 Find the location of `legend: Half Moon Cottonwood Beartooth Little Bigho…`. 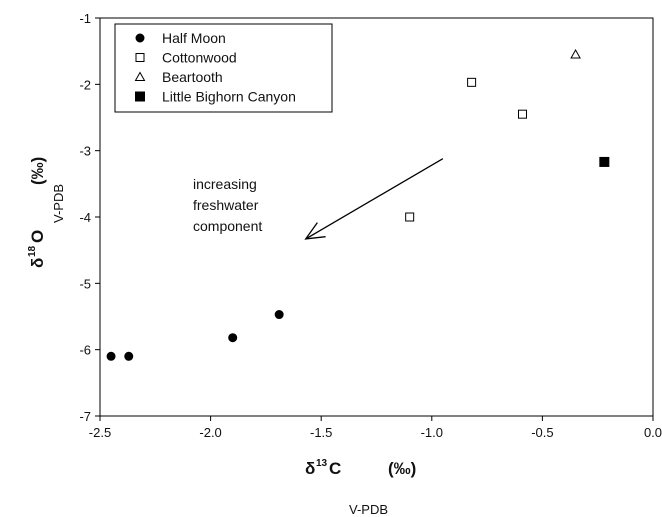

legend: Half Moon Cottonwood Beartooth Little Bigho… is located at coordinates (223, 68).